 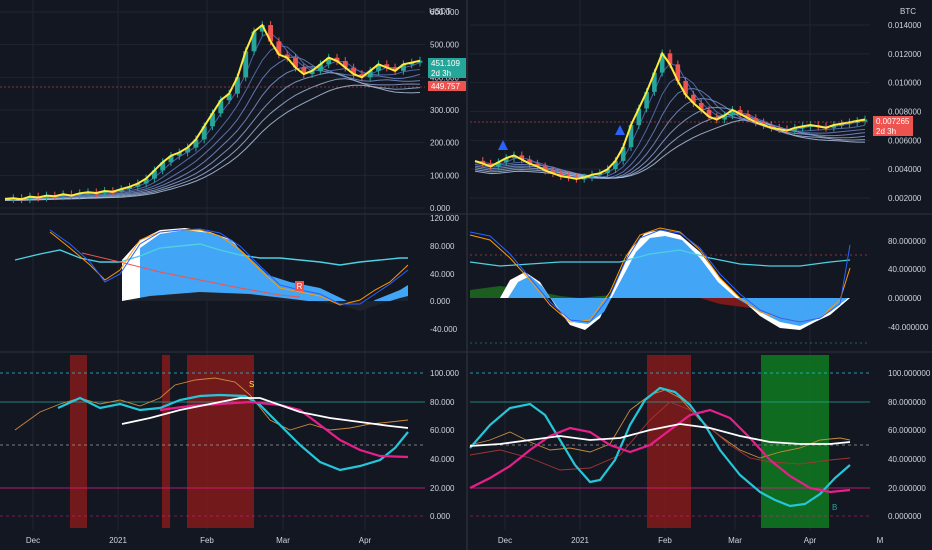 I want to click on right-rsi-pane: B, so click(x=669, y=441).